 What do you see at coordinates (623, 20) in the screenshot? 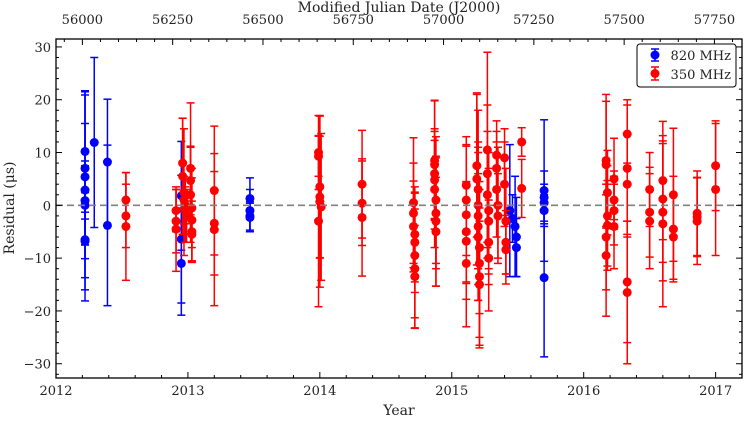
I see `top-tick-label: 57500` at bounding box center [623, 20].